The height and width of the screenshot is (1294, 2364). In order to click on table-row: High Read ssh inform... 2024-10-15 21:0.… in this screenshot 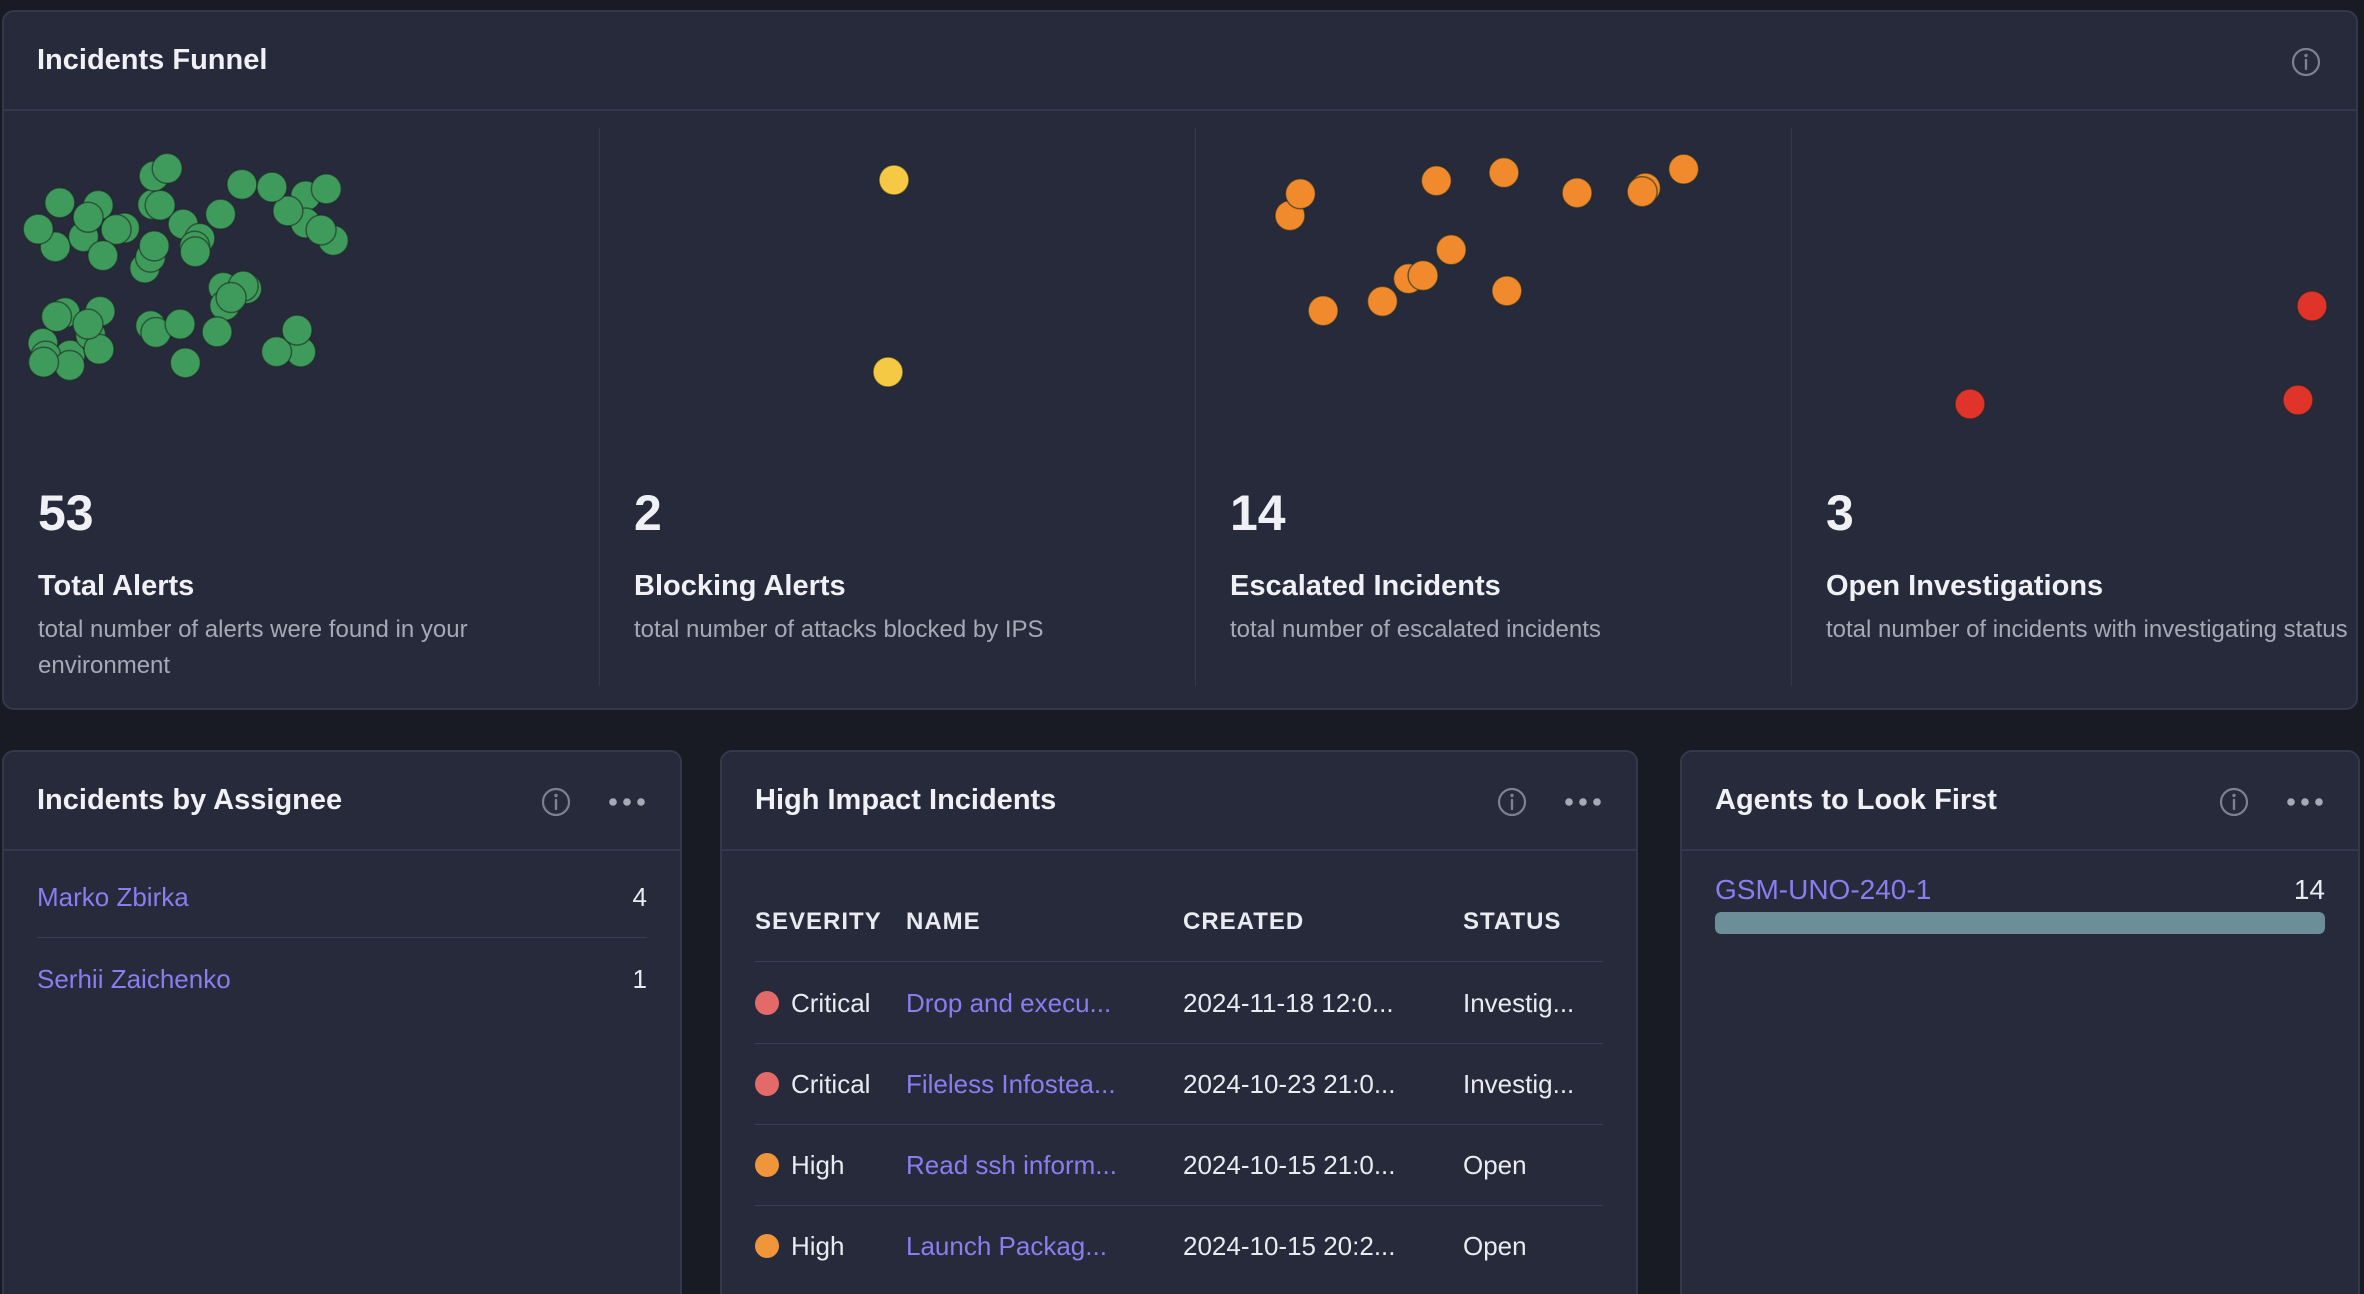, I will do `click(1179, 1165)`.